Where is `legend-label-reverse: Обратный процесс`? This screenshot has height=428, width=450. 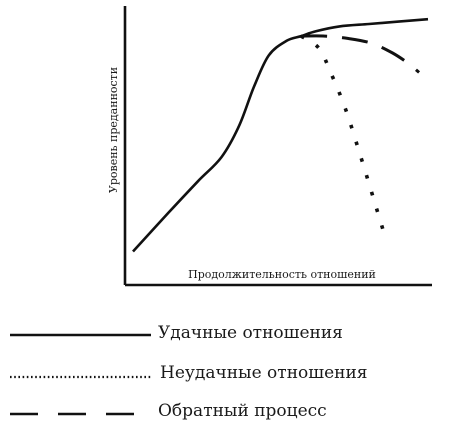 legend-label-reverse: Обратный процесс is located at coordinates (242, 411).